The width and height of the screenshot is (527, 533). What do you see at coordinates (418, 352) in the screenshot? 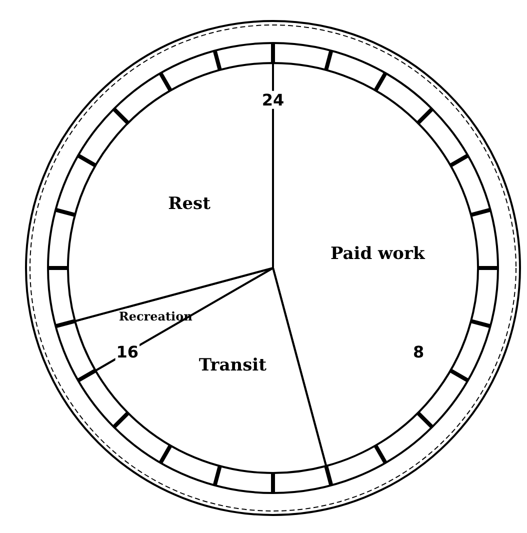
I see `text: 8` at bounding box center [418, 352].